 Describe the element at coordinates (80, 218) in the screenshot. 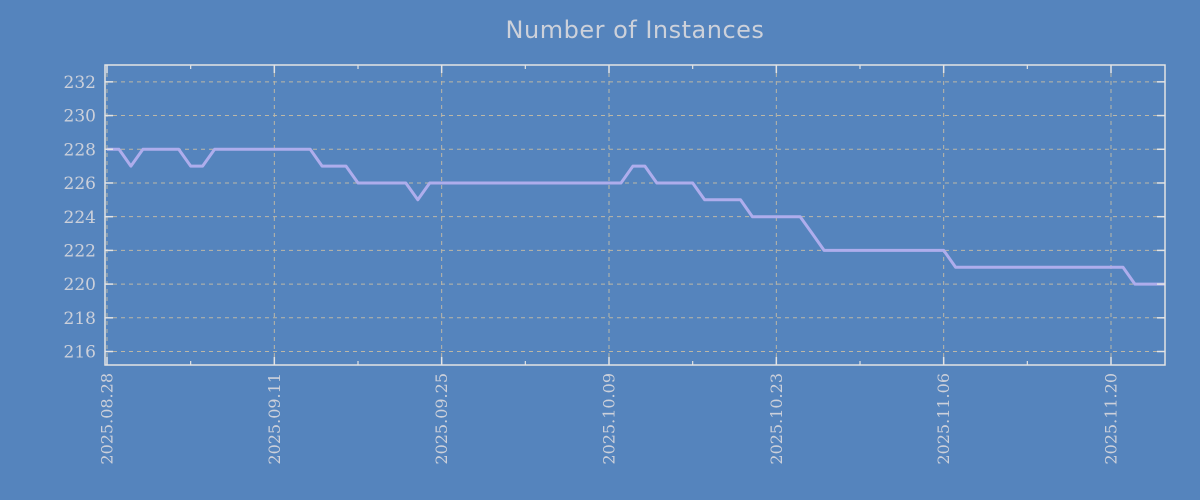

I see `y-tick-label: 224` at that location.